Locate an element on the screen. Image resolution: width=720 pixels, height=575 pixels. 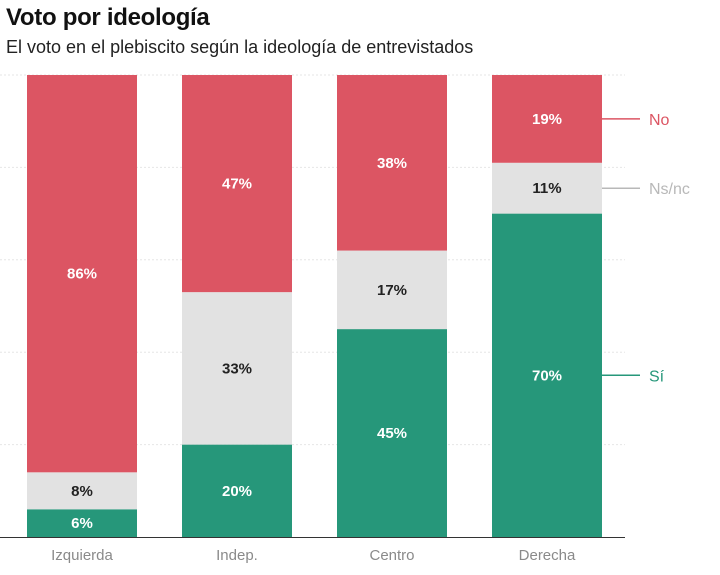
bar-centro-nsnc is located at coordinates (392, 290).